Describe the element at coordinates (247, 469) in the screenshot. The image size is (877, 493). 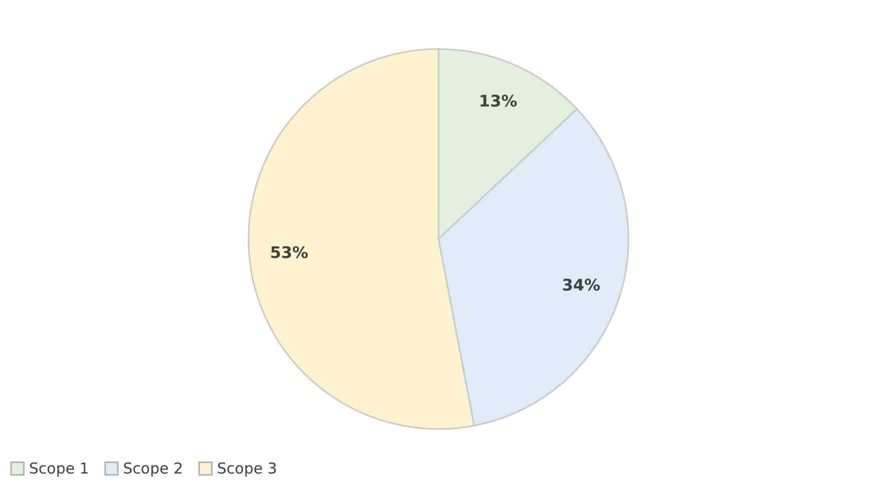
I see `legend-label: Scope 3` at that location.